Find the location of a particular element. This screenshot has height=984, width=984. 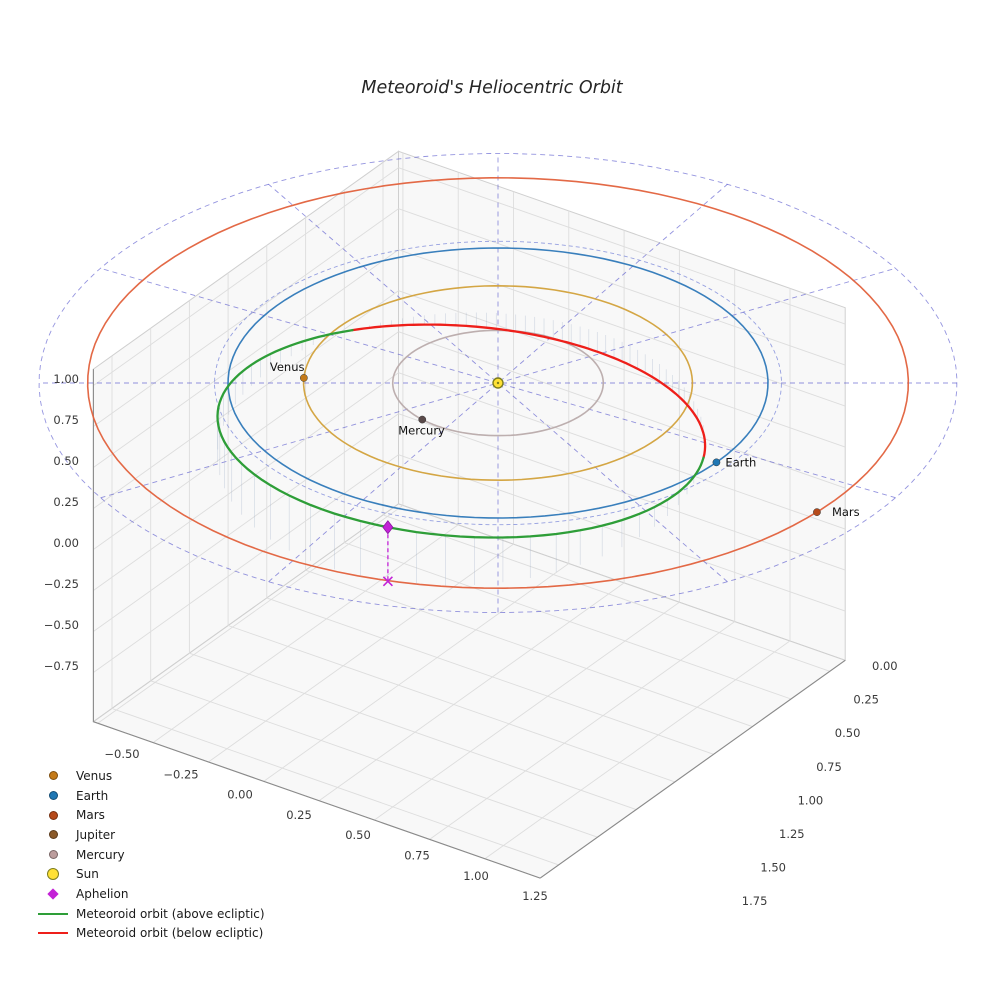

legend-marker-diamond is located at coordinates (53, 894).